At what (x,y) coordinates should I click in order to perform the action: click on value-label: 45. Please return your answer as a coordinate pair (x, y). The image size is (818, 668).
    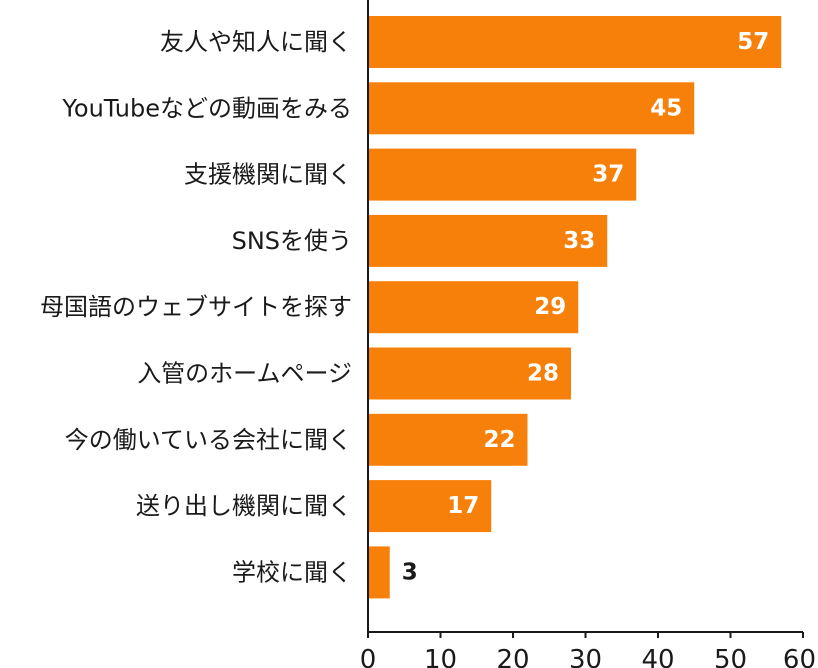
    Looking at the image, I should click on (666, 108).